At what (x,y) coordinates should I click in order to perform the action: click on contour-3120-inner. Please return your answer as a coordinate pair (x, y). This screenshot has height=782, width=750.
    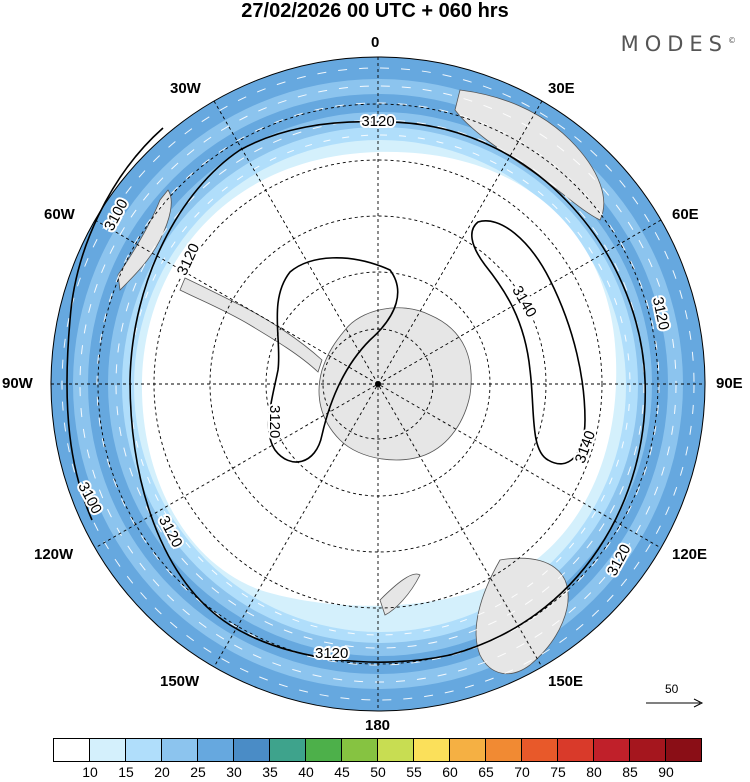
    Looking at the image, I should click on (333, 360).